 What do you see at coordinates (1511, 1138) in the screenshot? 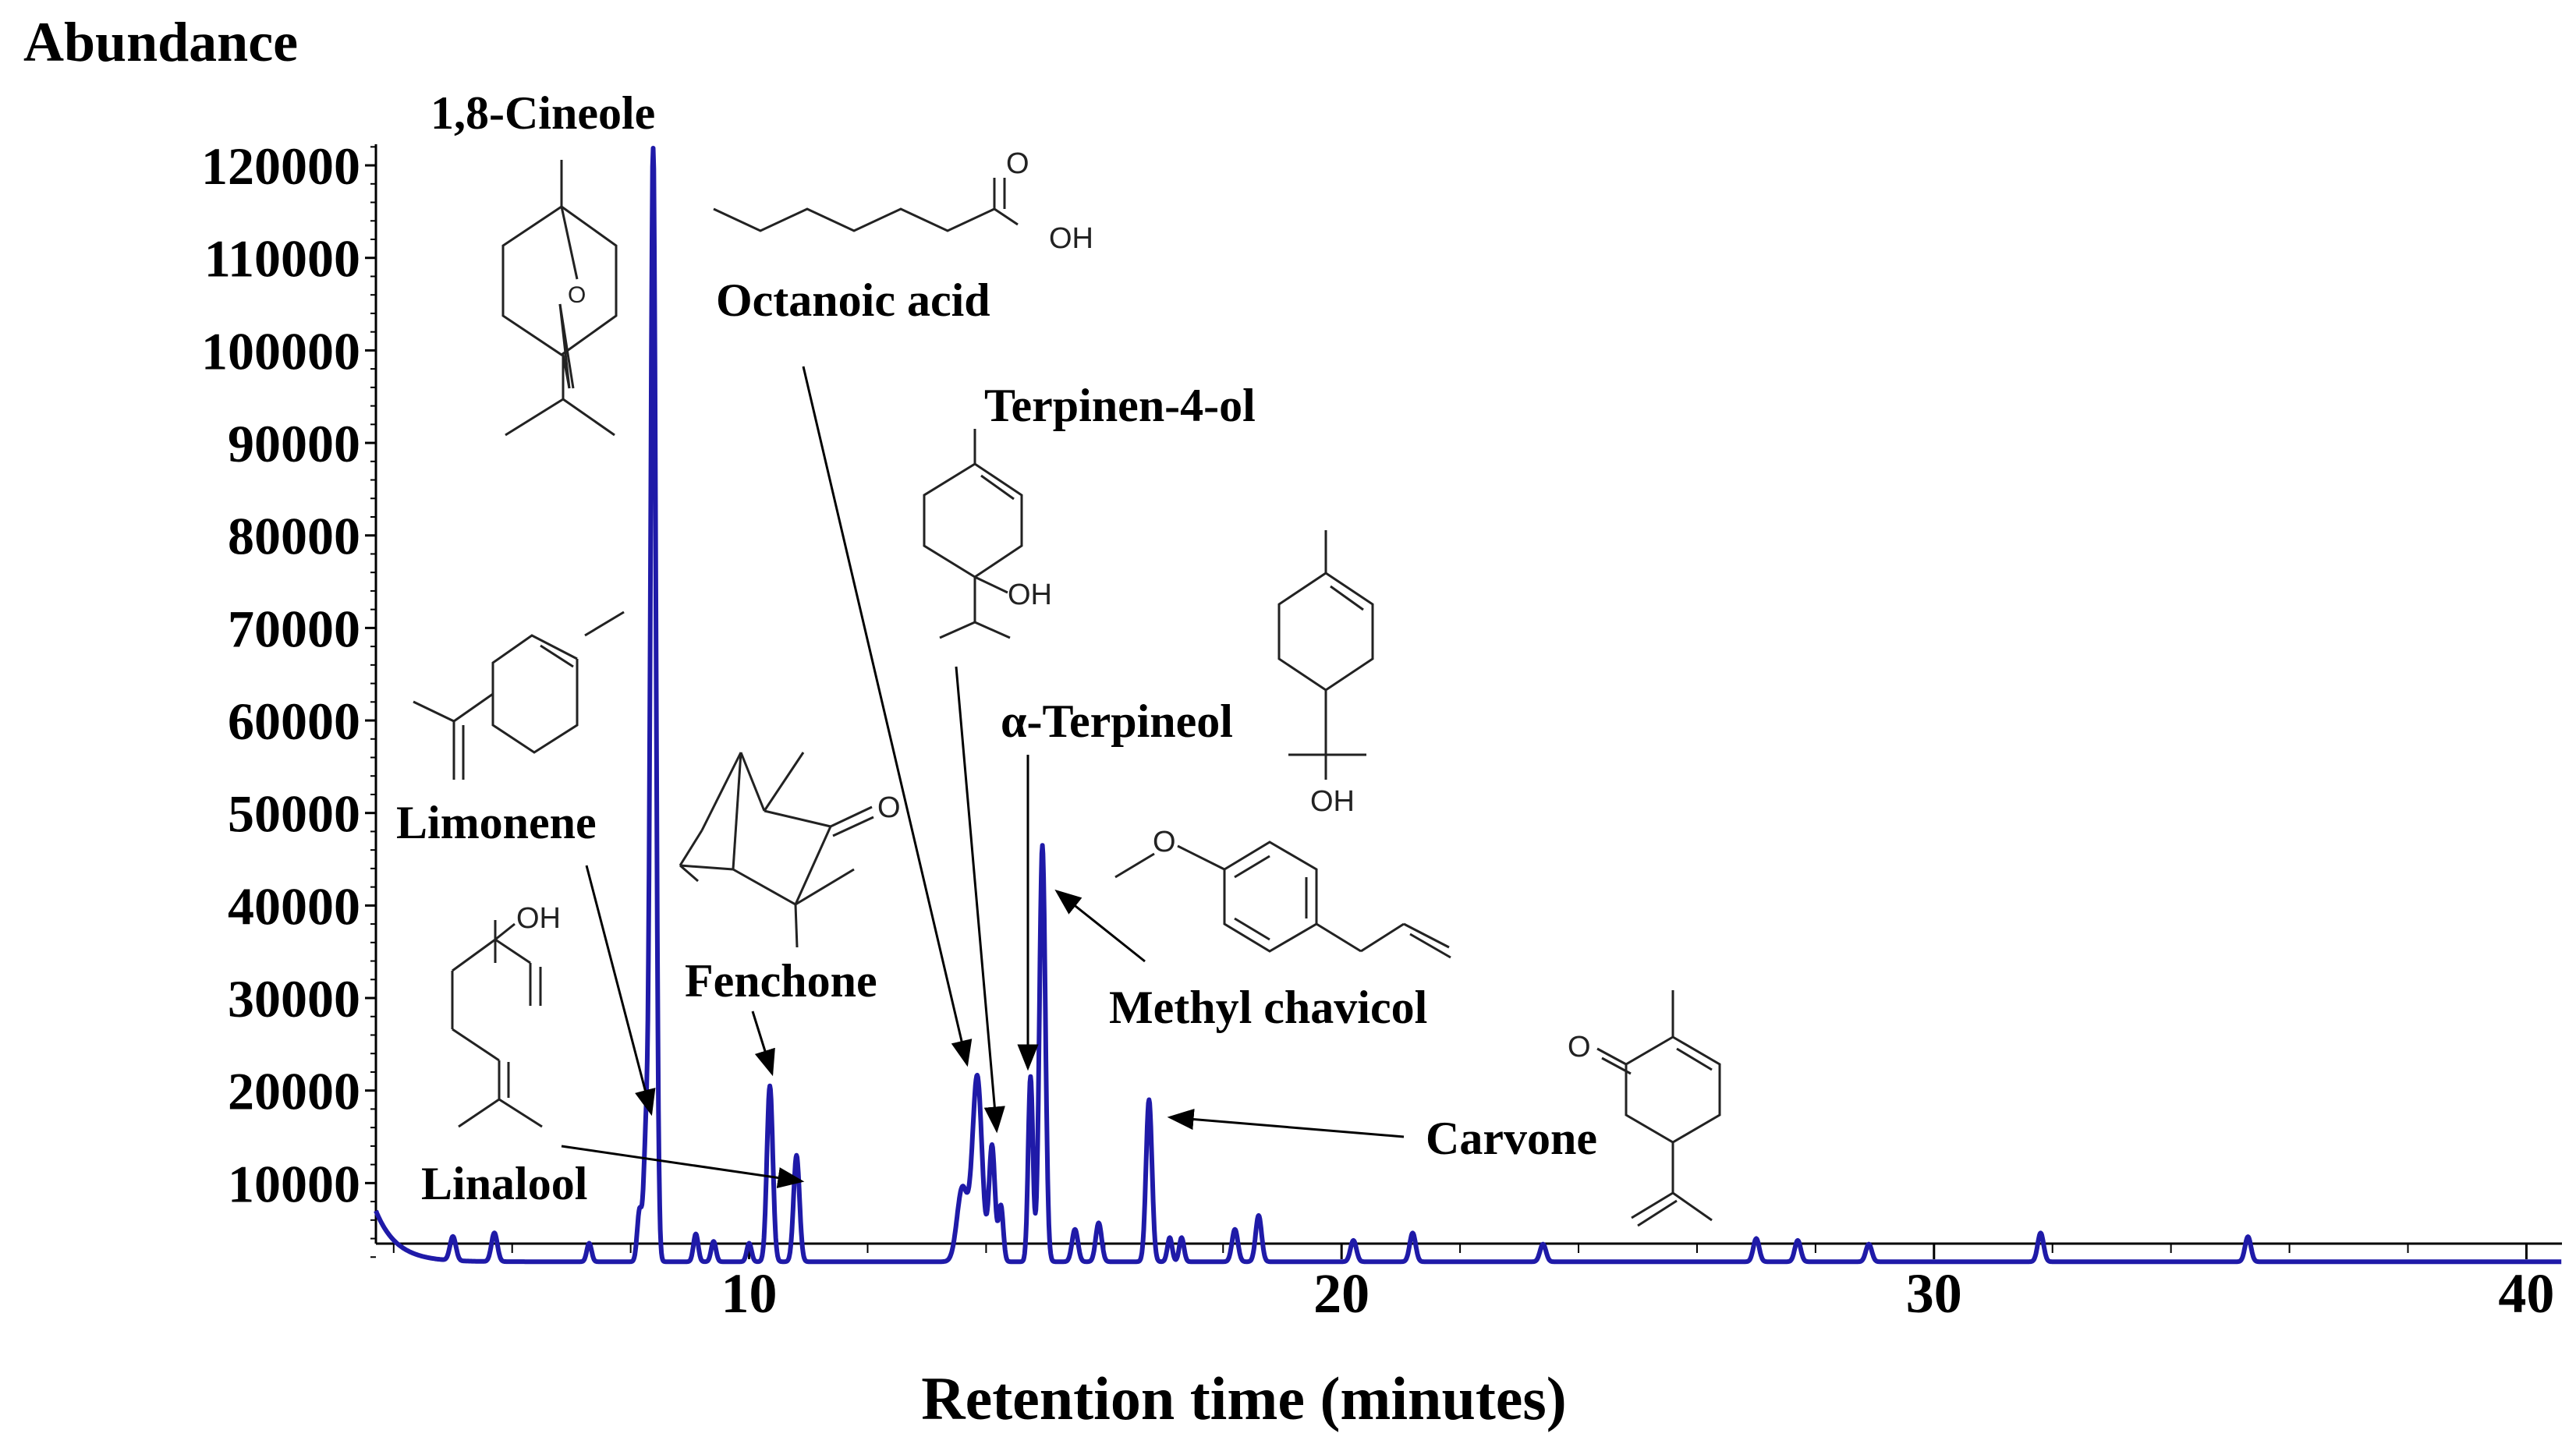
I see `label-carvone: Carvone` at bounding box center [1511, 1138].